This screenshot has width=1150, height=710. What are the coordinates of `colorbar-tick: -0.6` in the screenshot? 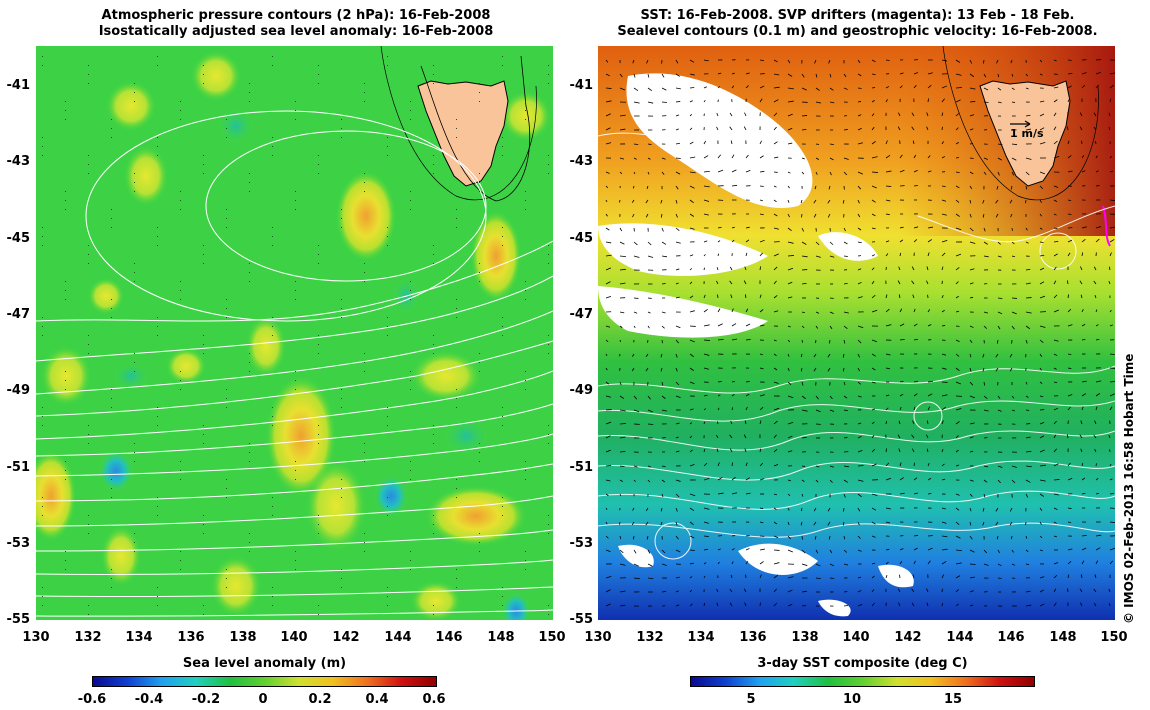 It's located at (92, 699).